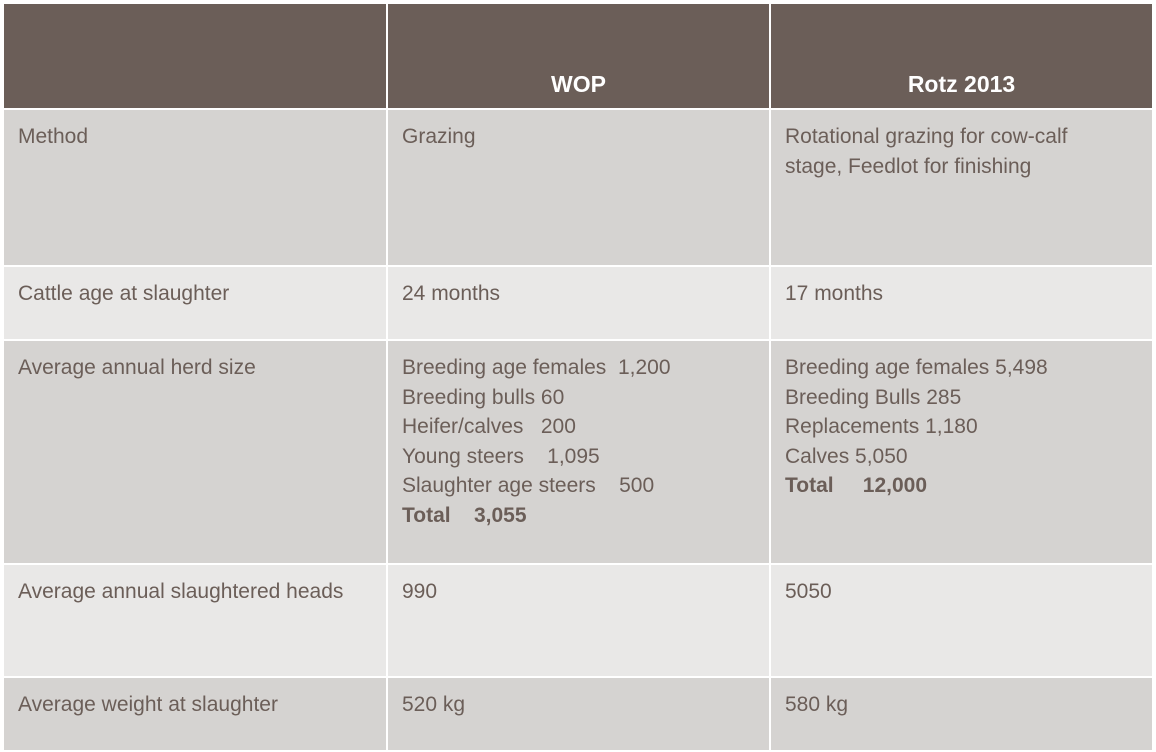 The width and height of the screenshot is (1156, 752). I want to click on cell-line: Breeding Bulls 285, so click(873, 397).